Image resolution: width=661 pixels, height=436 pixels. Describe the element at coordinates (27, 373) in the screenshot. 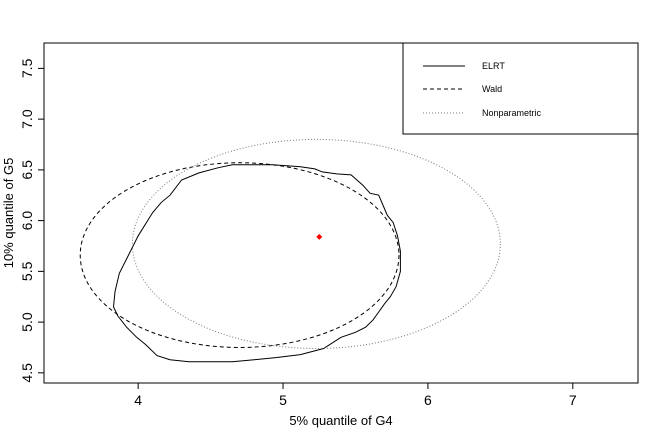

I see `y-tick-label: 4.5` at that location.